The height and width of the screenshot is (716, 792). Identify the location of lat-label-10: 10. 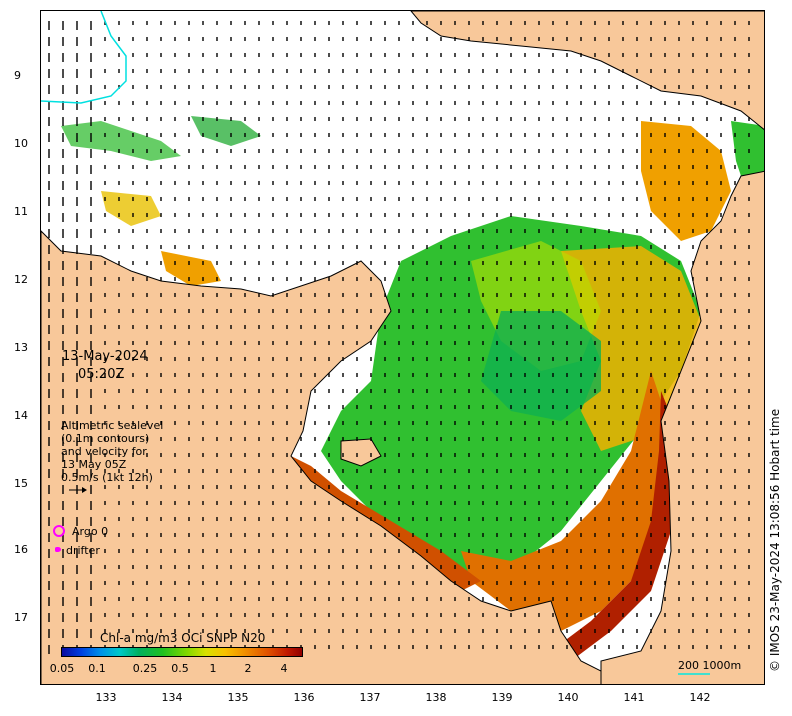
(21, 143).